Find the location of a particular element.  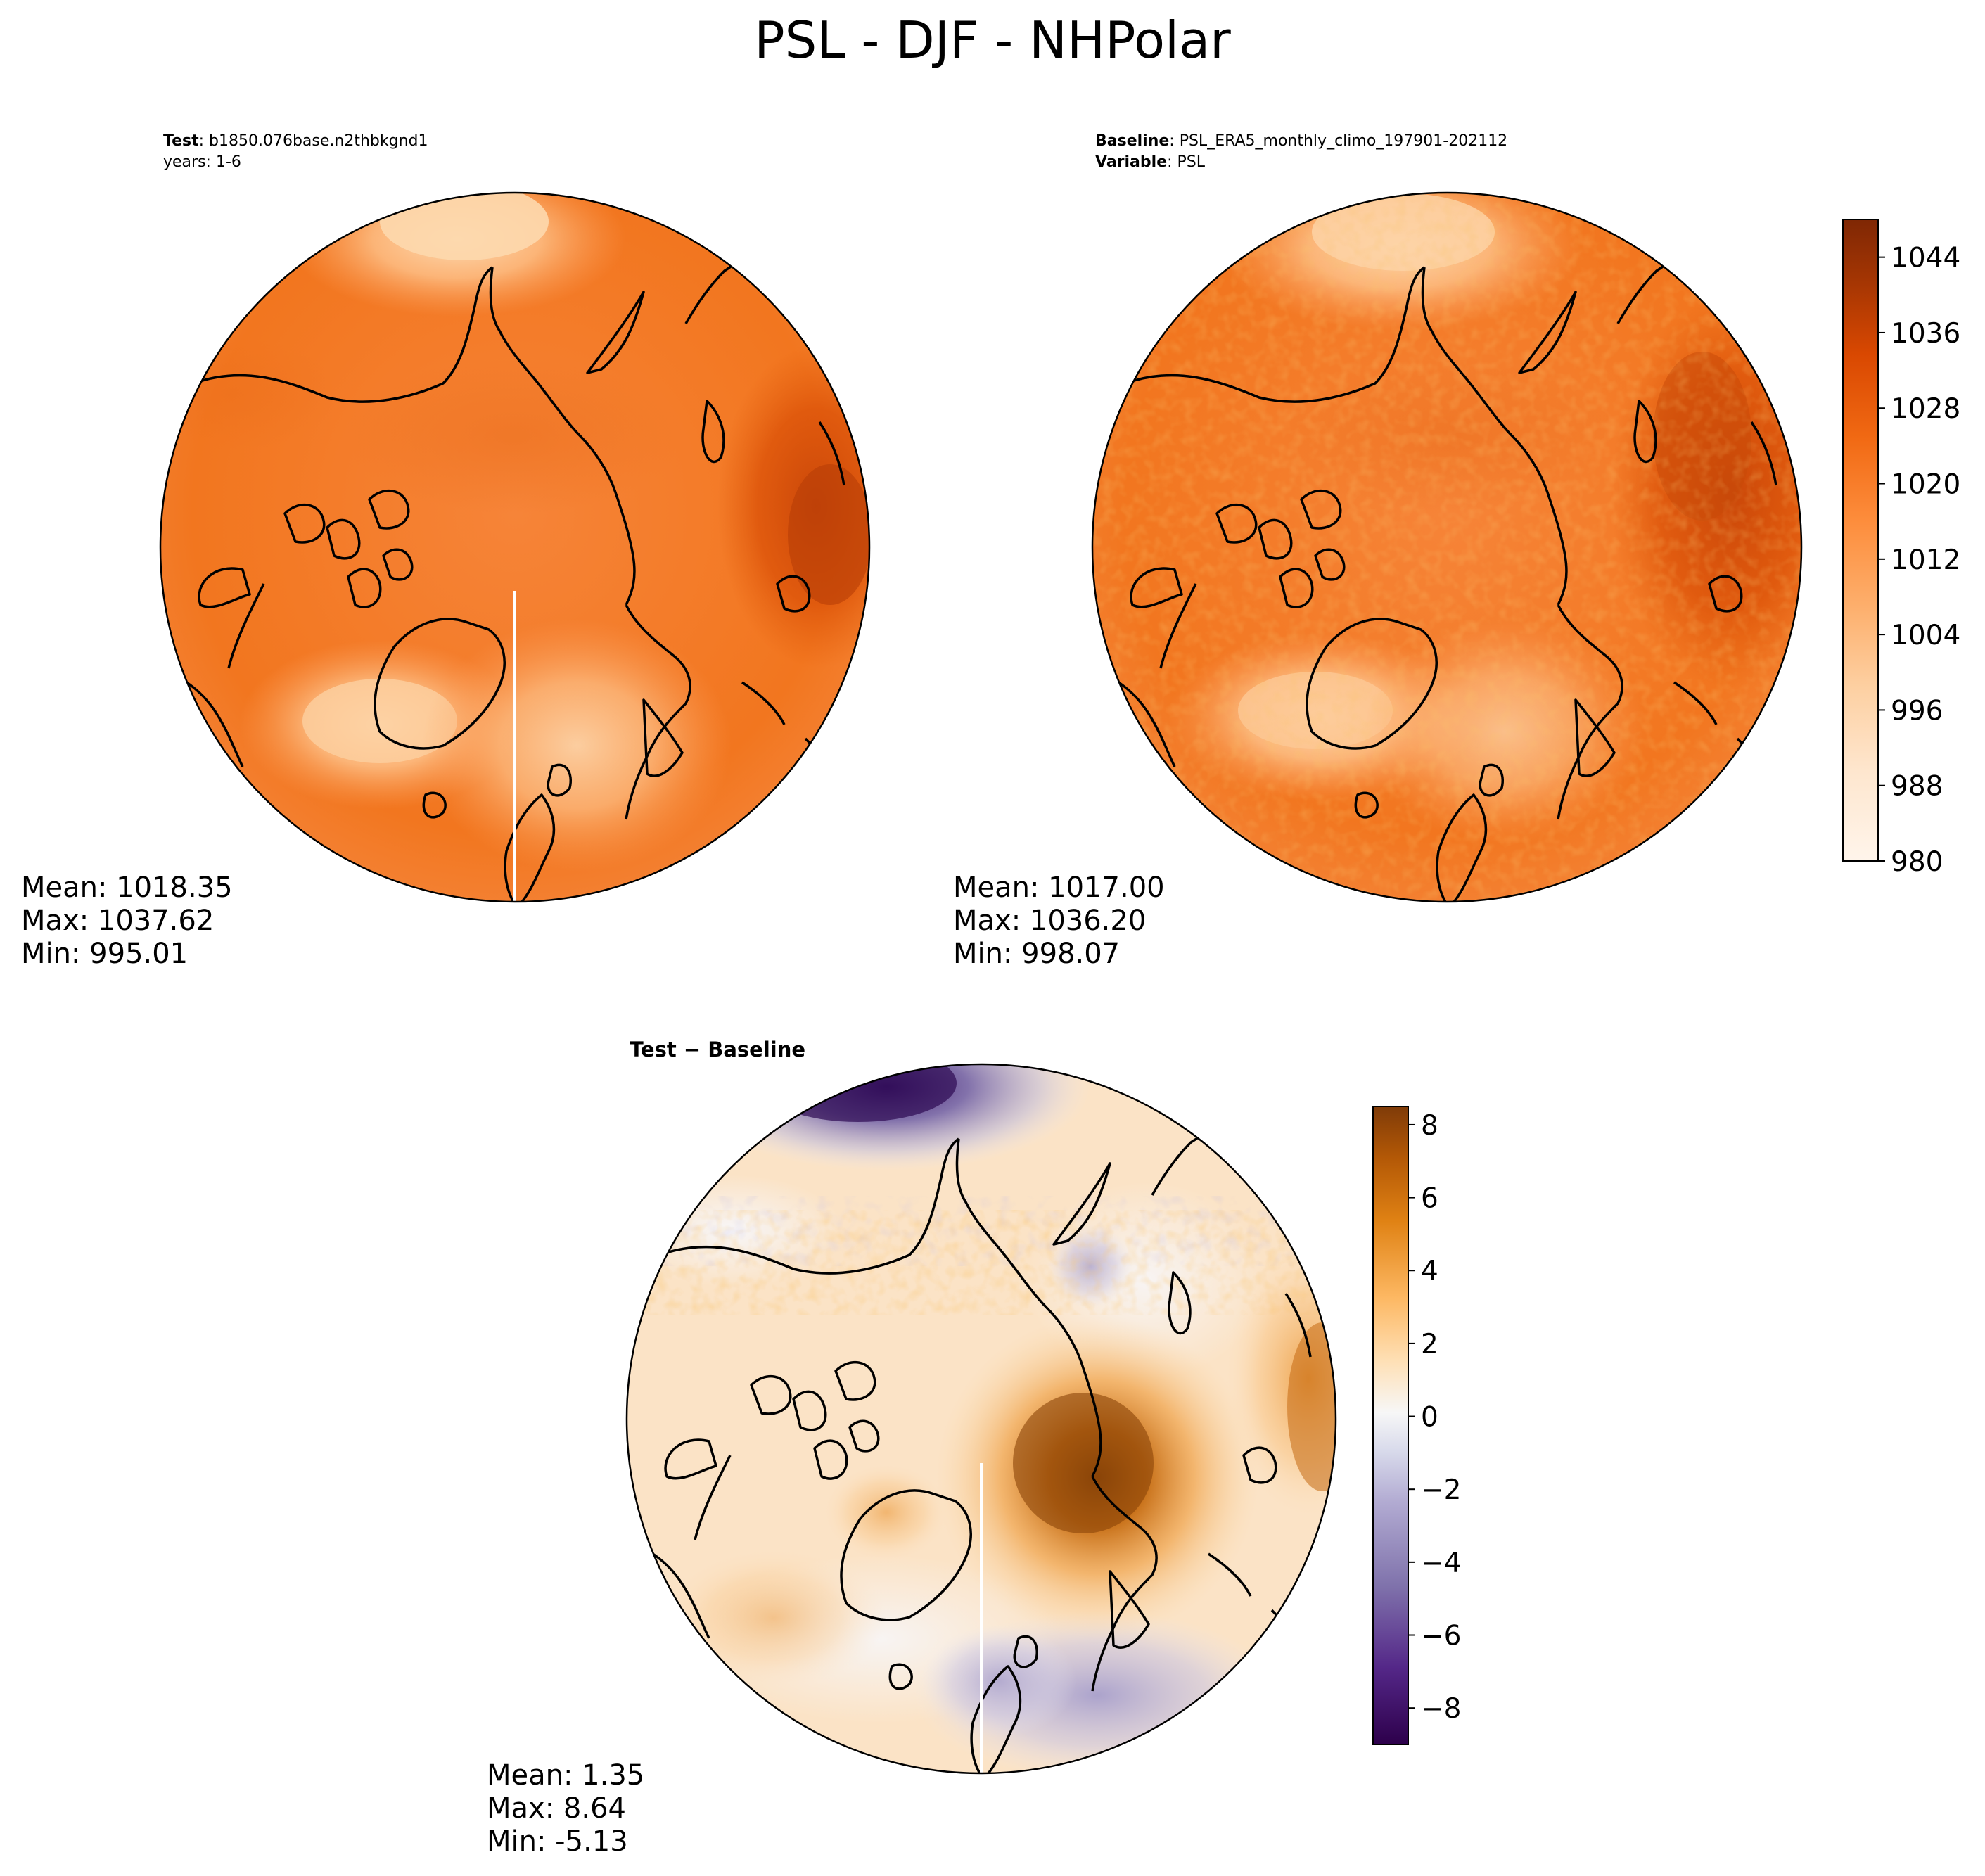

baseline-header-value2: PSL is located at coordinates (1191, 162).